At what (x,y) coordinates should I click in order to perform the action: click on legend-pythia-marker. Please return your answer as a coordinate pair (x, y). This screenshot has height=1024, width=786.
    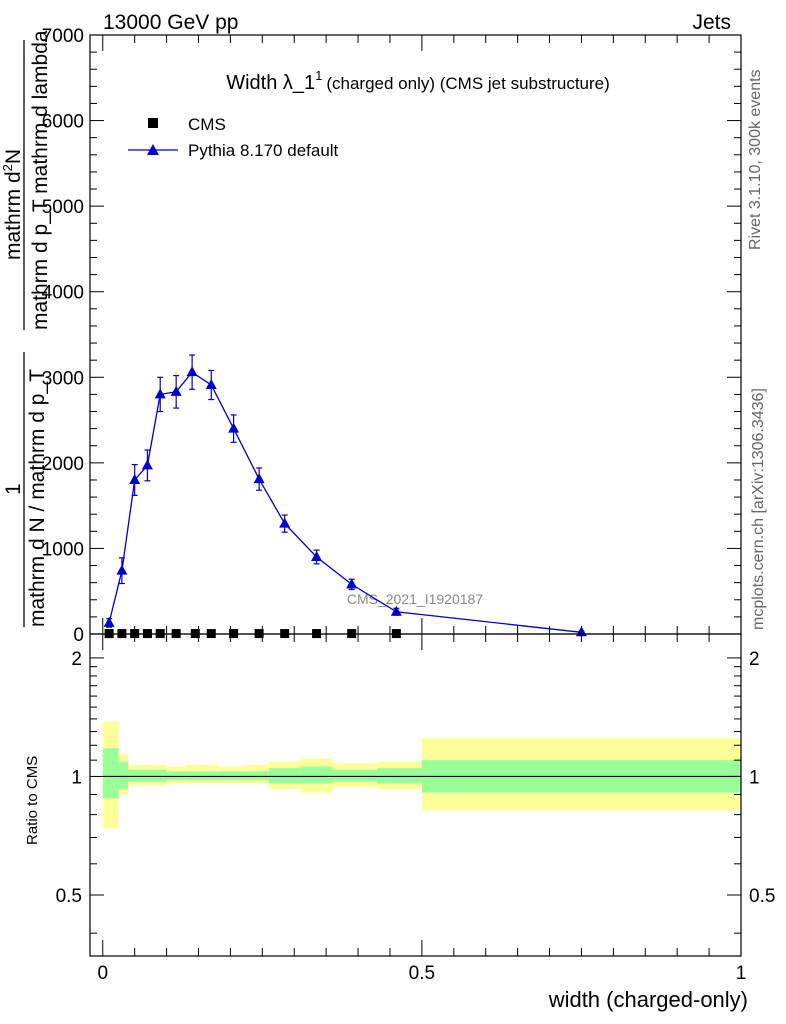
    Looking at the image, I should click on (153, 149).